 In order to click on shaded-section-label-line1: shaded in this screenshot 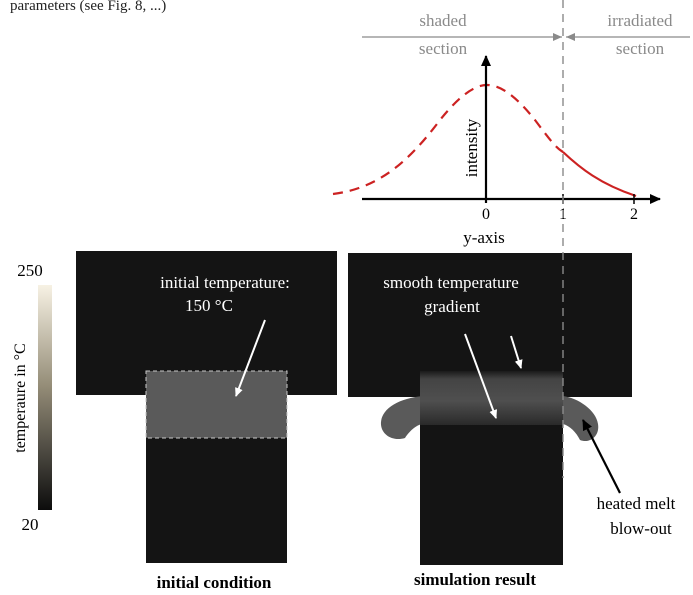, I will do `click(443, 20)`.